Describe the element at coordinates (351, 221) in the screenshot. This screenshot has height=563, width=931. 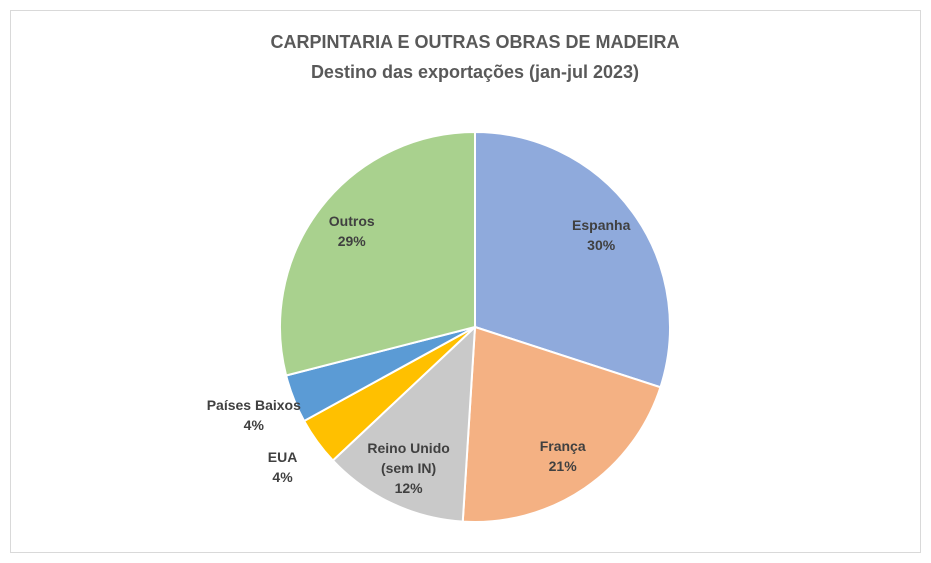
I see `label-category: Outros` at that location.